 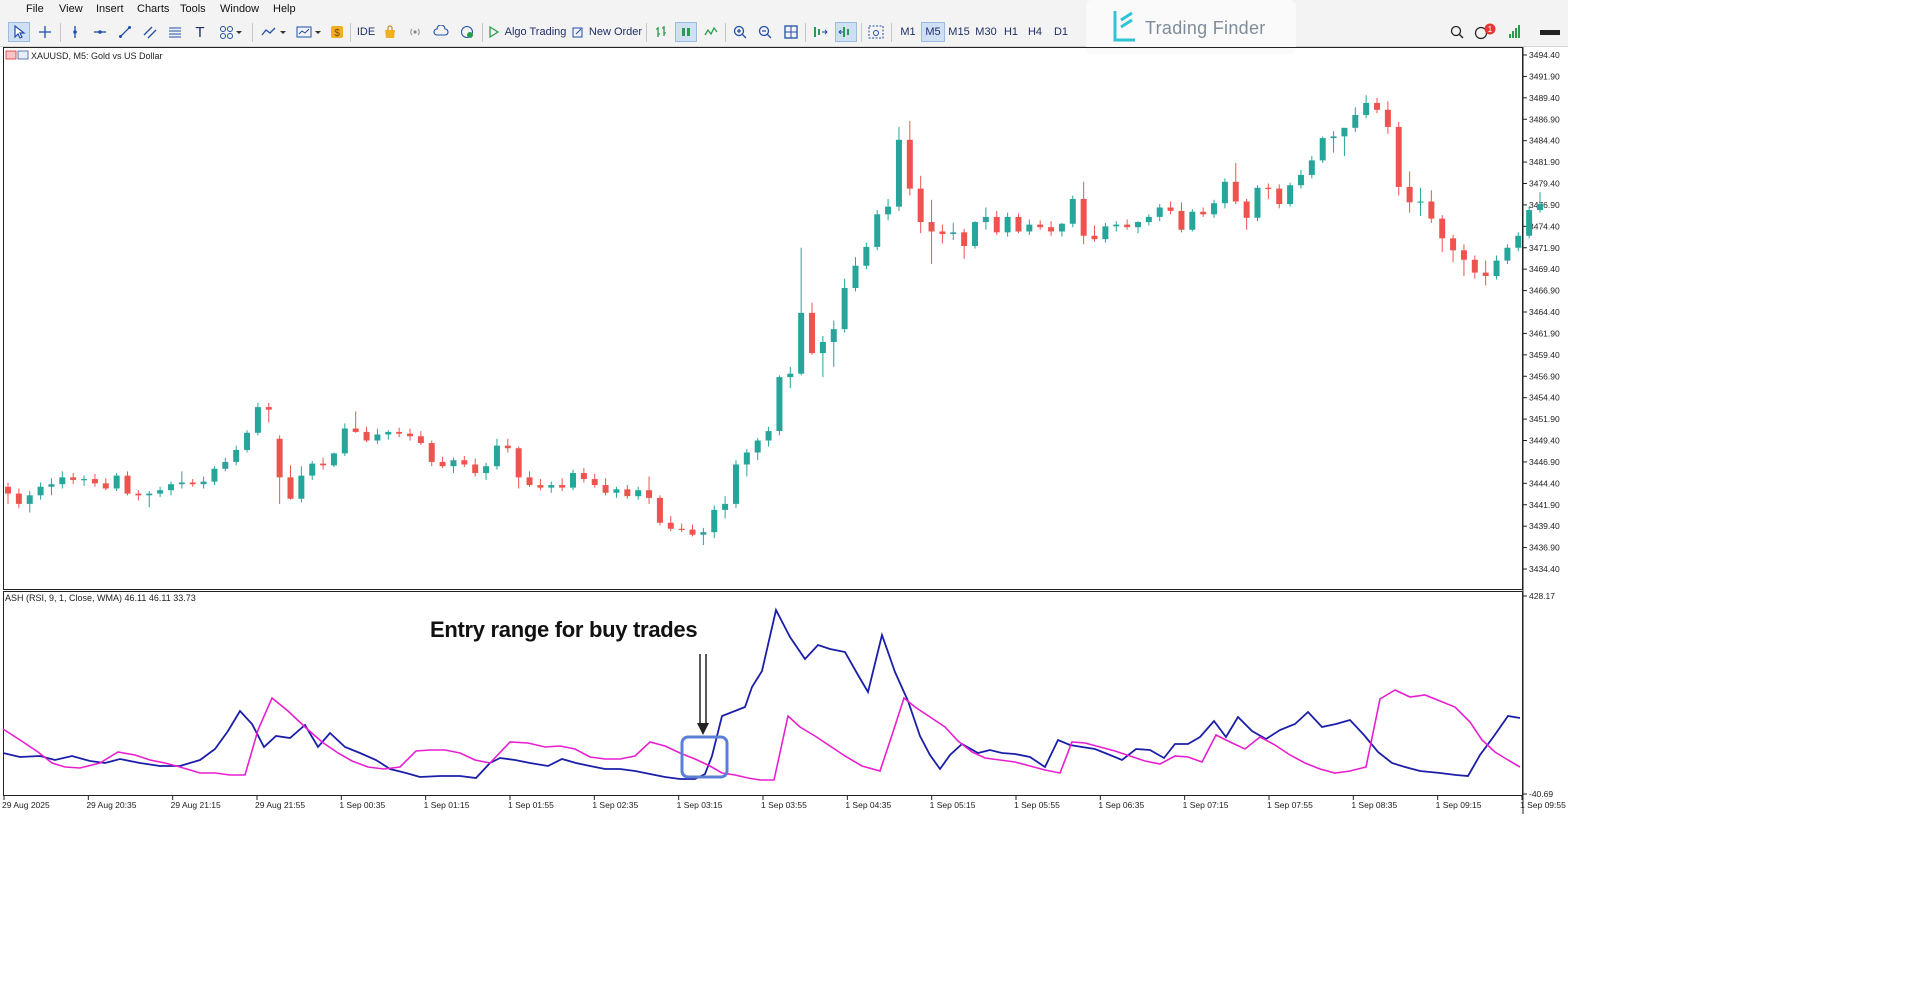 I want to click on text-icon: T, so click(x=200, y=32).